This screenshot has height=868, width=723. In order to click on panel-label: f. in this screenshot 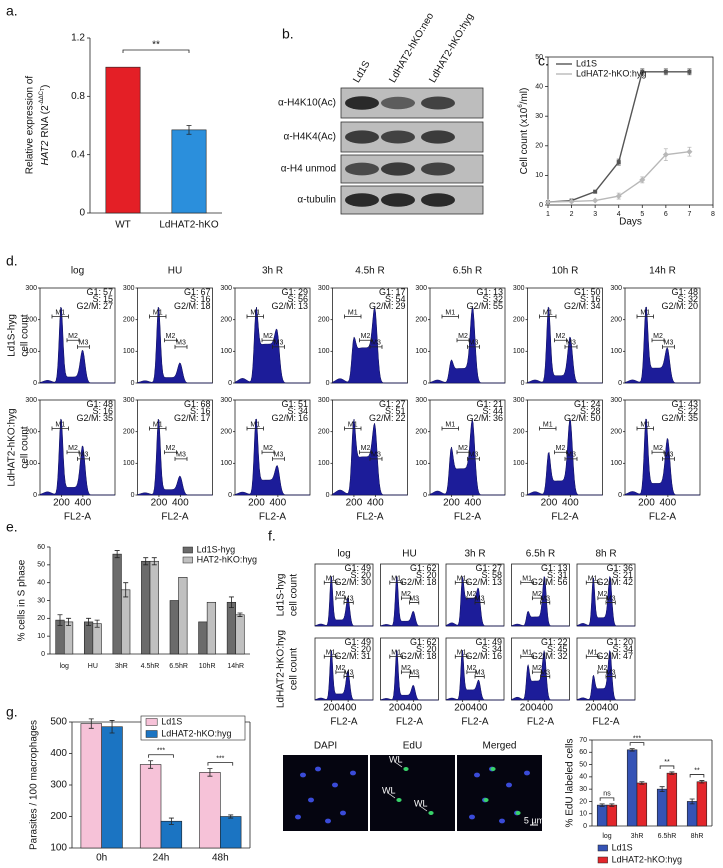, I will do `click(272, 536)`.